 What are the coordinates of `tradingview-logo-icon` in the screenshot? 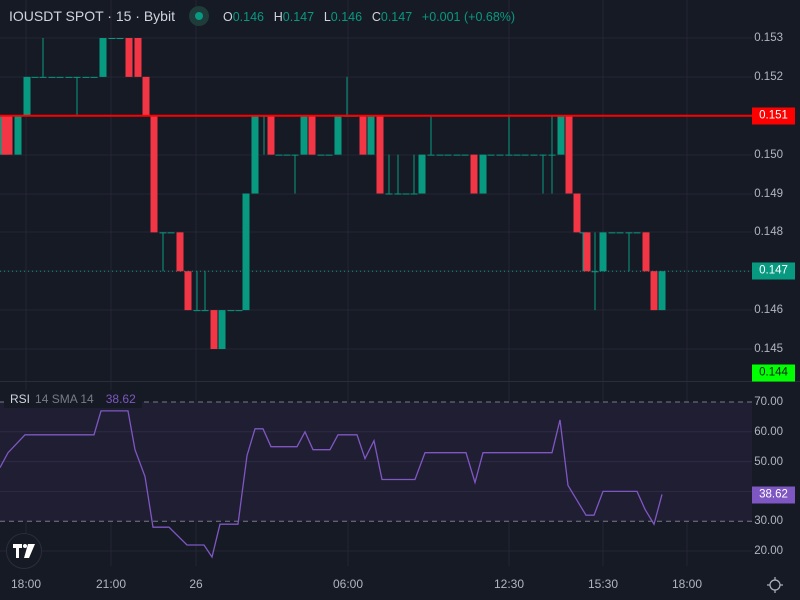 It's located at (24, 551).